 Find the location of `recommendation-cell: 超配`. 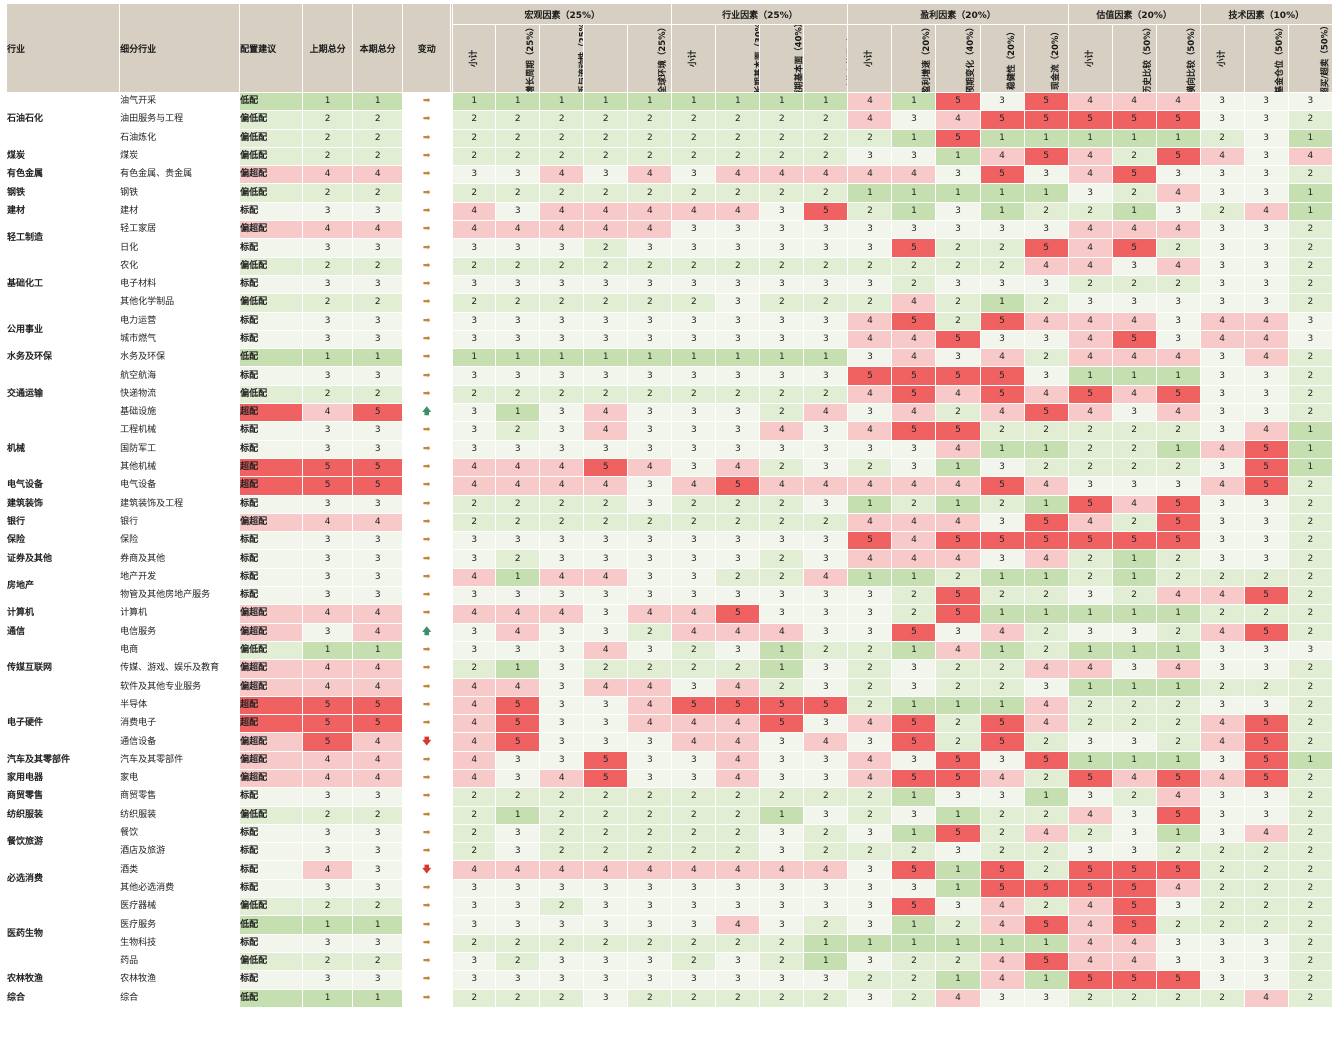

recommendation-cell: 超配 is located at coordinates (271, 413).